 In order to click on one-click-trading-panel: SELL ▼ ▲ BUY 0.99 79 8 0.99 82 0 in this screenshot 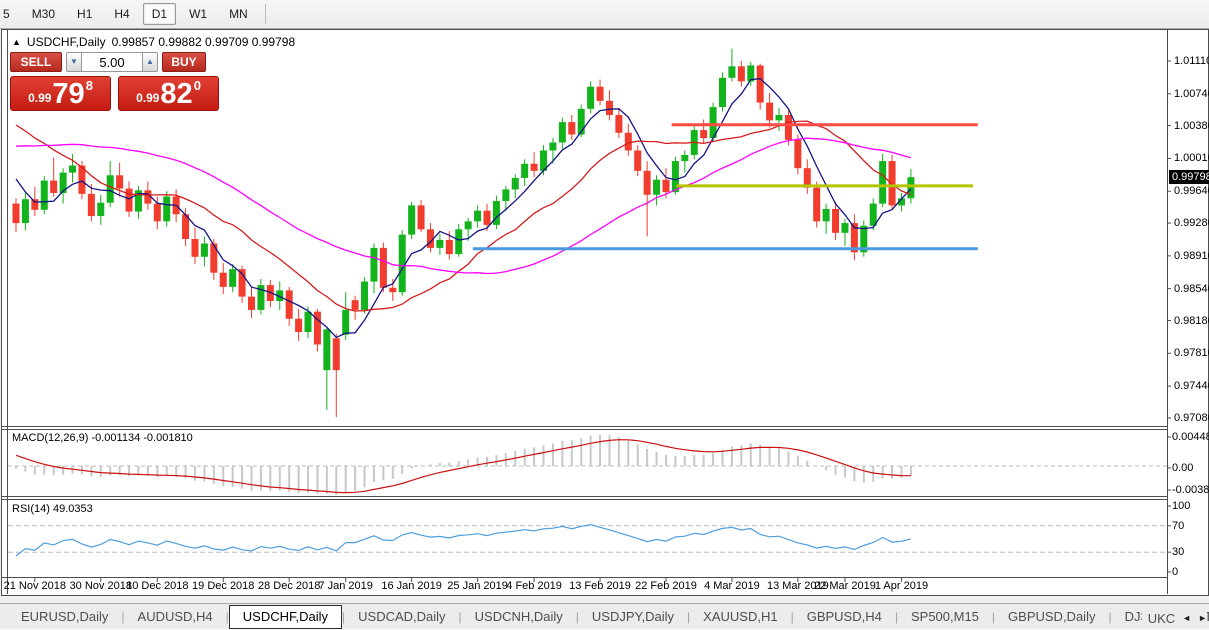, I will do `click(116, 81)`.